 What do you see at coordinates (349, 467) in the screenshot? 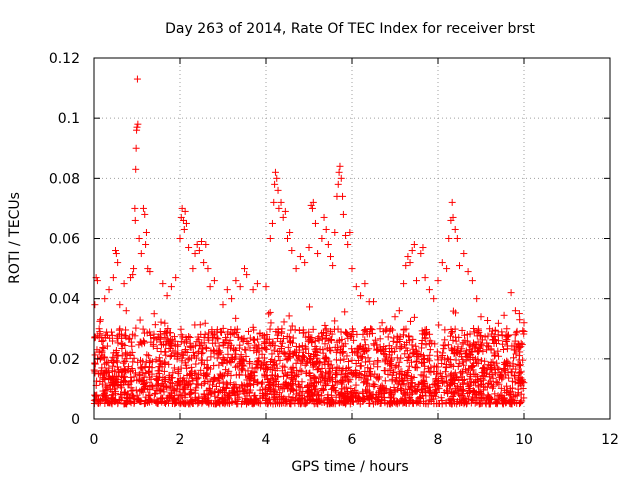
I see `x-axis-label: GPS time / hours` at bounding box center [349, 467].